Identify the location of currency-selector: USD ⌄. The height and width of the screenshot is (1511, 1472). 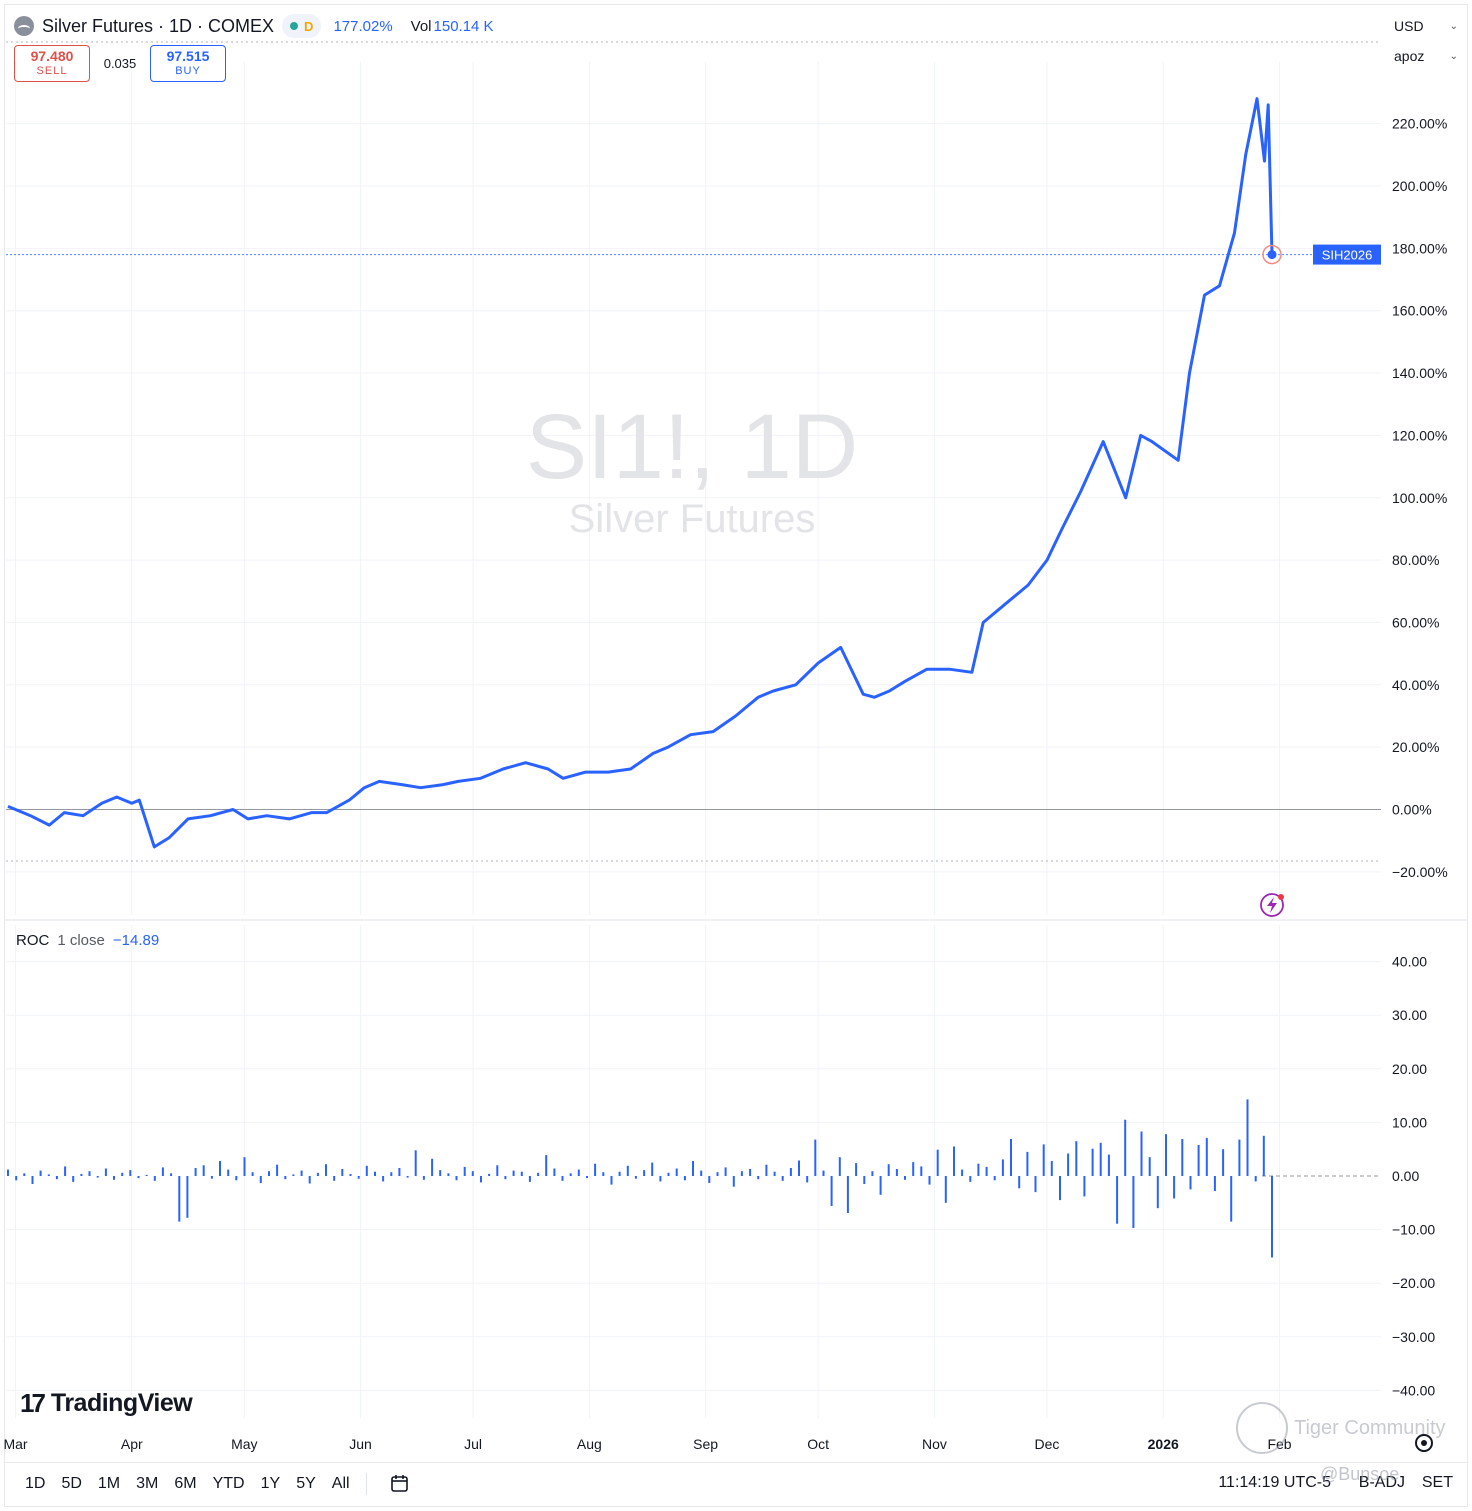
(1426, 26).